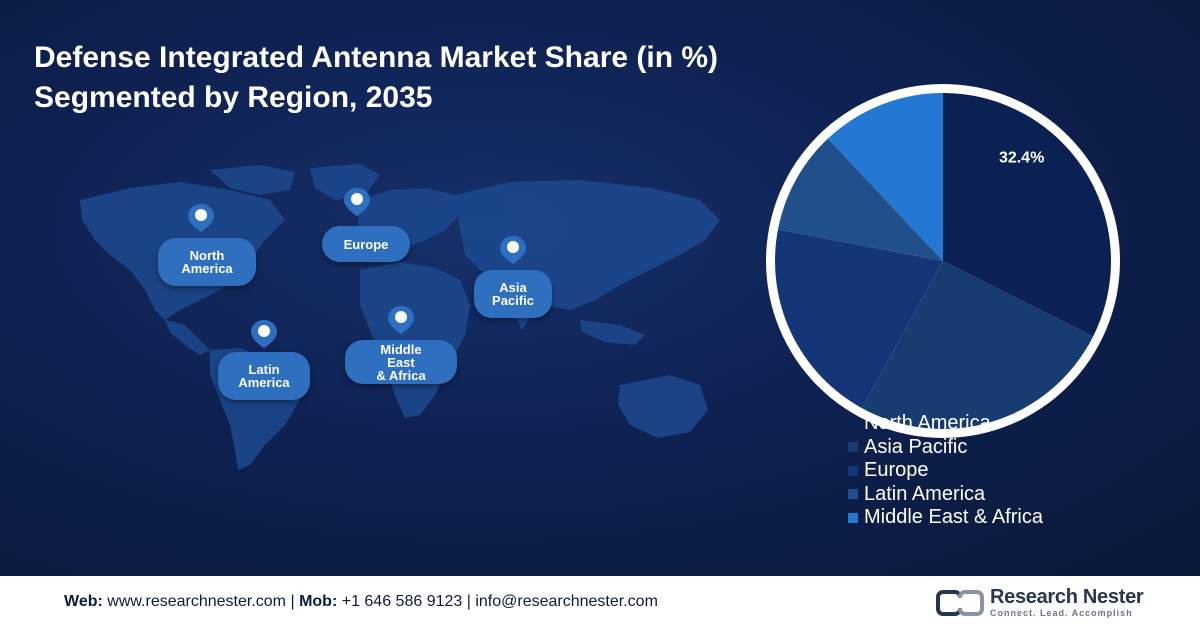 The height and width of the screenshot is (628, 1200). Describe the element at coordinates (953, 517) in the screenshot. I see `legend-label: Middle East & Africa` at that location.